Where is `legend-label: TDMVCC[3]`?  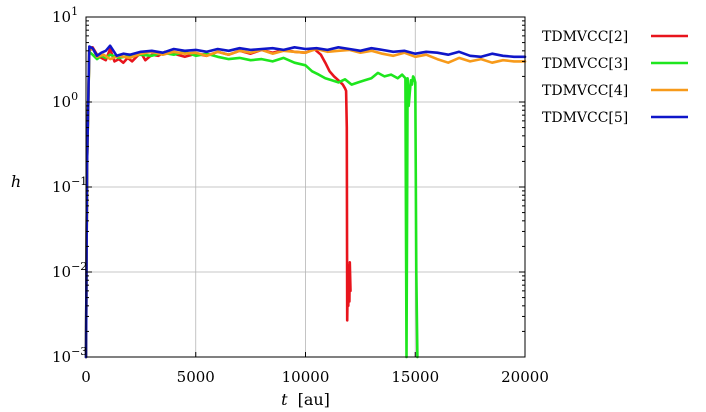
legend-label: TDMVCC[3] is located at coordinates (585, 64).